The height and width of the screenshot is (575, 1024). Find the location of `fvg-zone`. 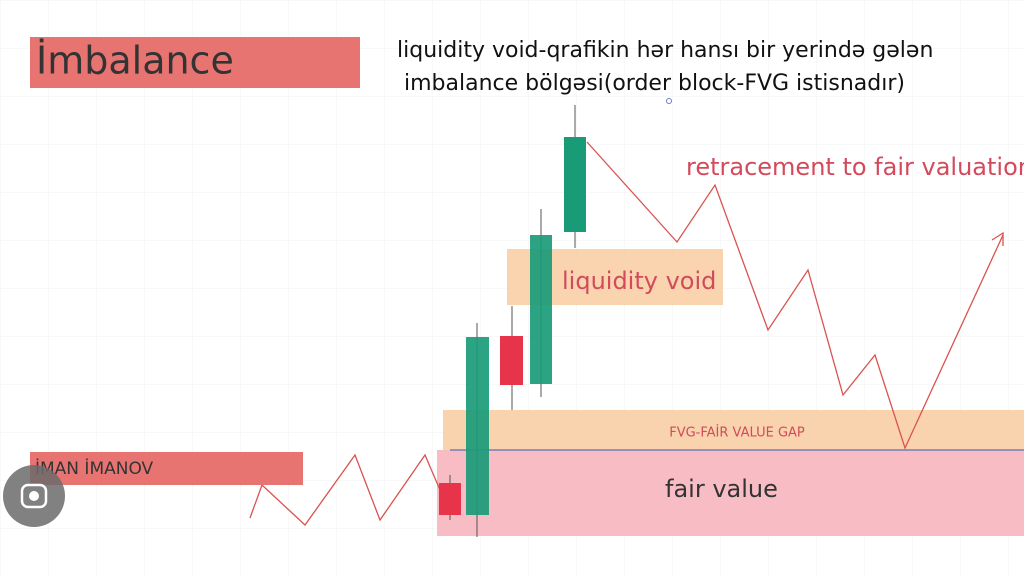

fvg-zone is located at coordinates (733, 430).